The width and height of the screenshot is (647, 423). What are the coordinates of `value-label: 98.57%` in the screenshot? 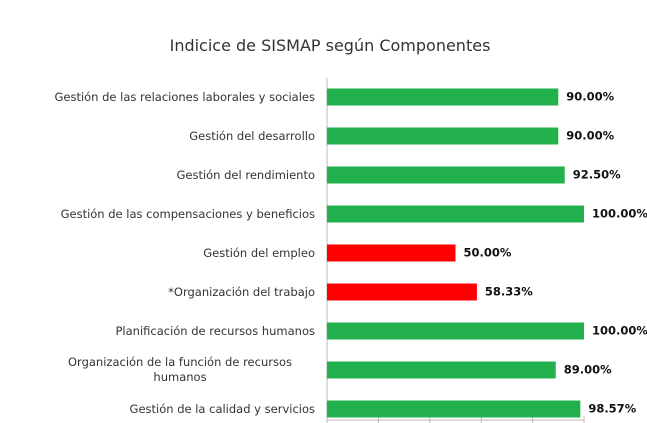 It's located at (612, 409).